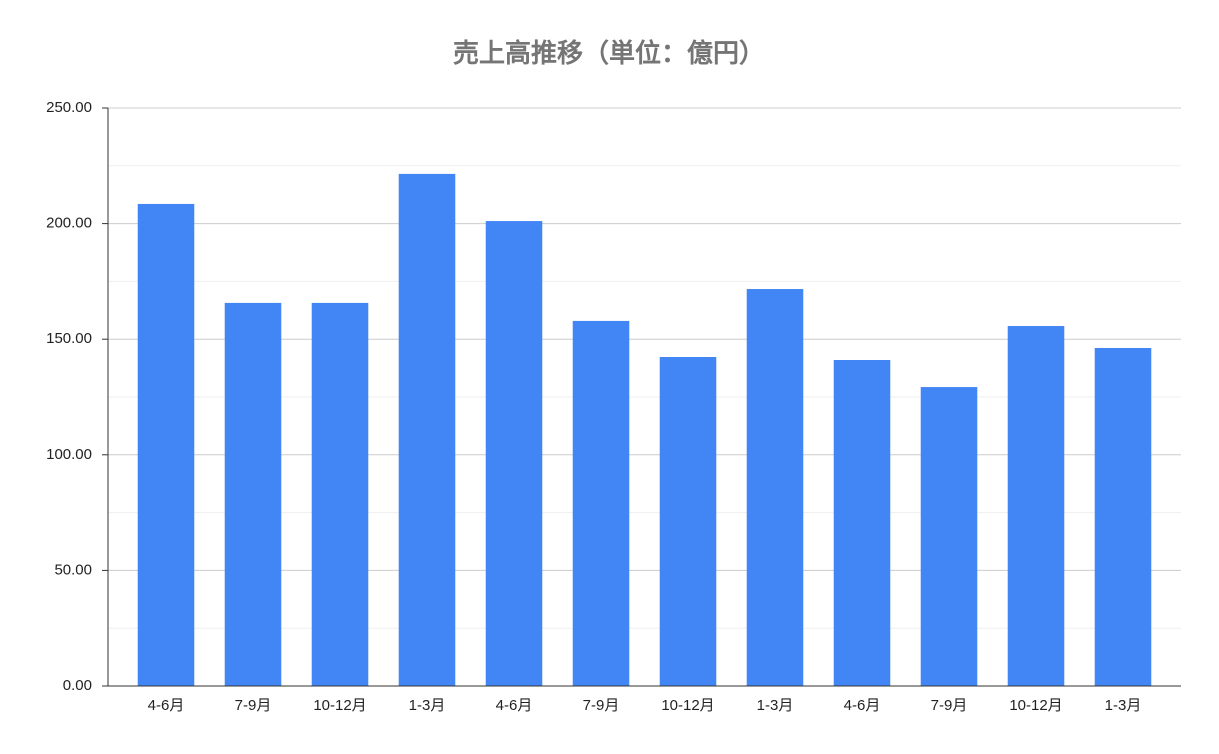 The width and height of the screenshot is (1219, 754). I want to click on y-tick-label: 100.00, so click(69, 454).